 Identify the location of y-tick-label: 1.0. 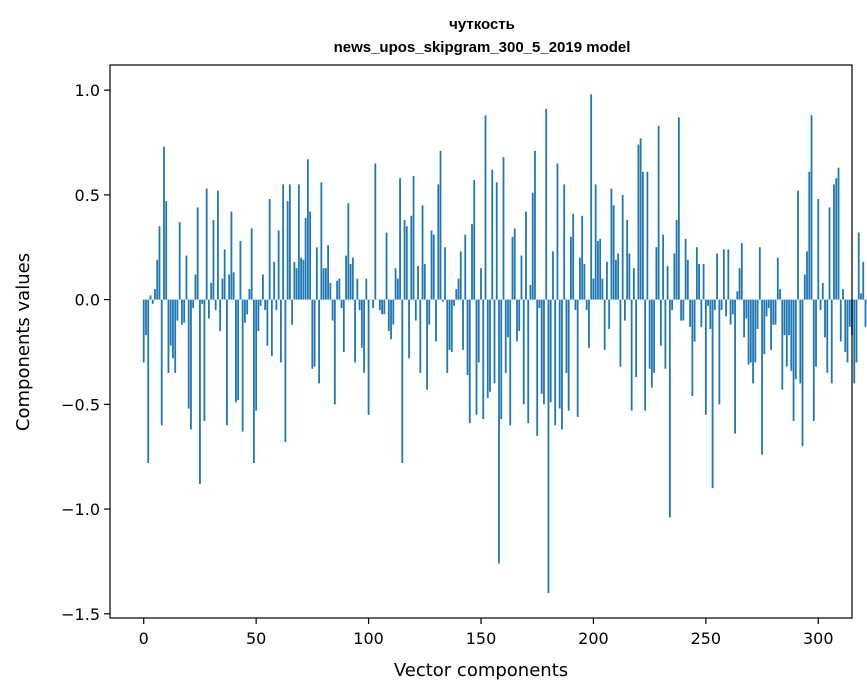
(87, 90).